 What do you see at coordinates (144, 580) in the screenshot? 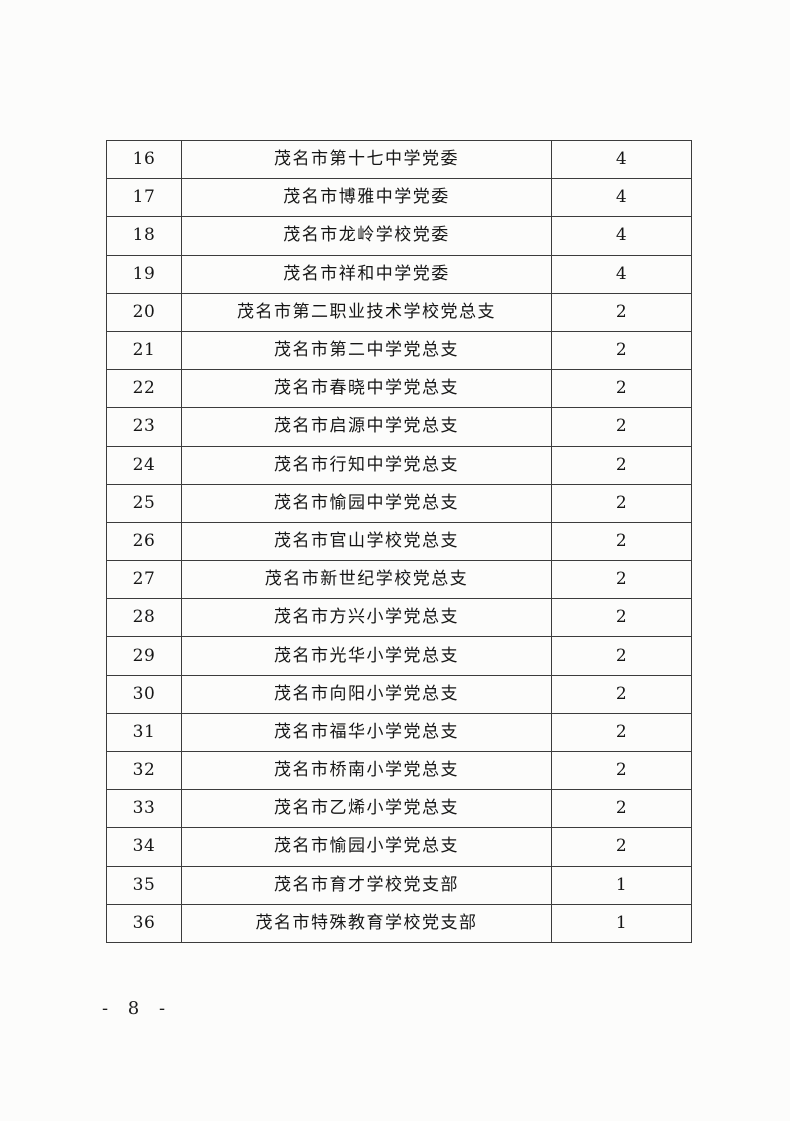
I see `row-number-cell: 27` at bounding box center [144, 580].